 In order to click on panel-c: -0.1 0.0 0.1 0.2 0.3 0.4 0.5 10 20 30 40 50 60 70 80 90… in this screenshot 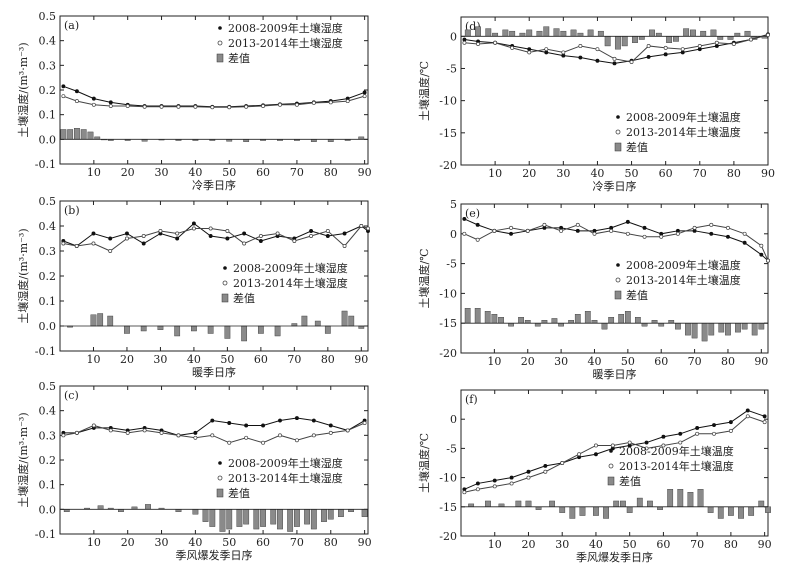, I will do `click(194, 471)`.